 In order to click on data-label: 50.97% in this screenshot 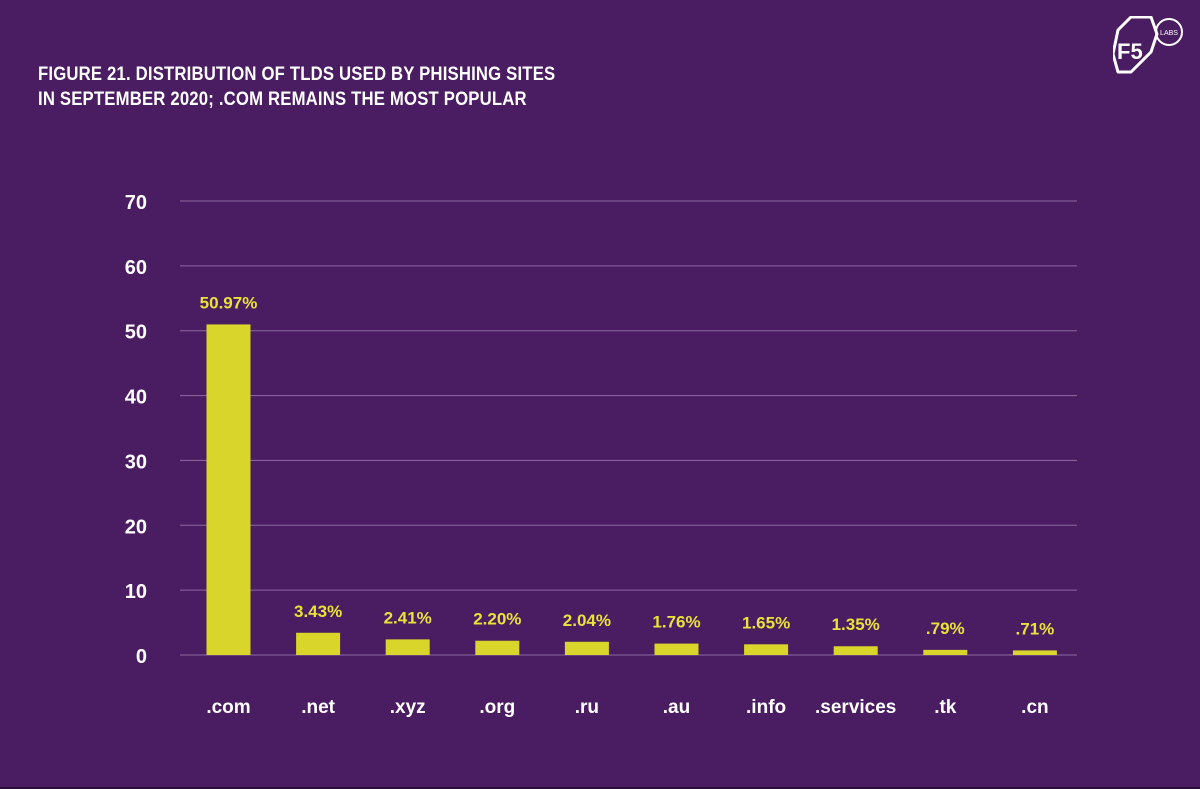, I will do `click(229, 302)`.